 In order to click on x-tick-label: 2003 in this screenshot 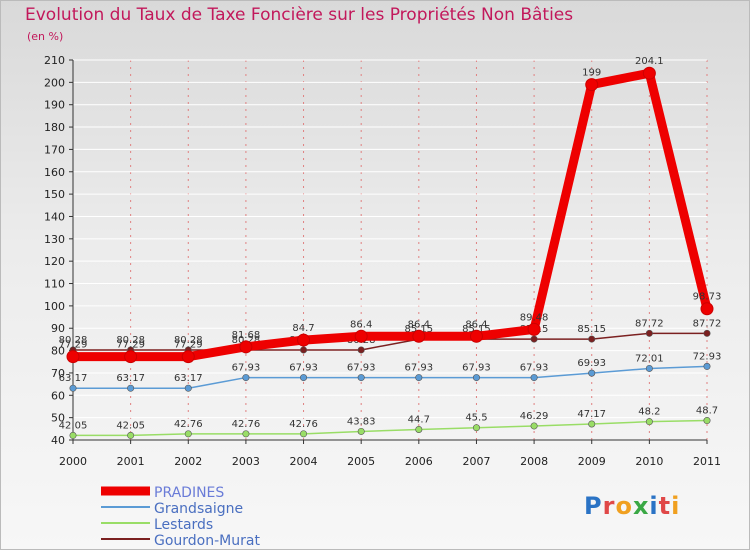, I will do `click(246, 461)`.